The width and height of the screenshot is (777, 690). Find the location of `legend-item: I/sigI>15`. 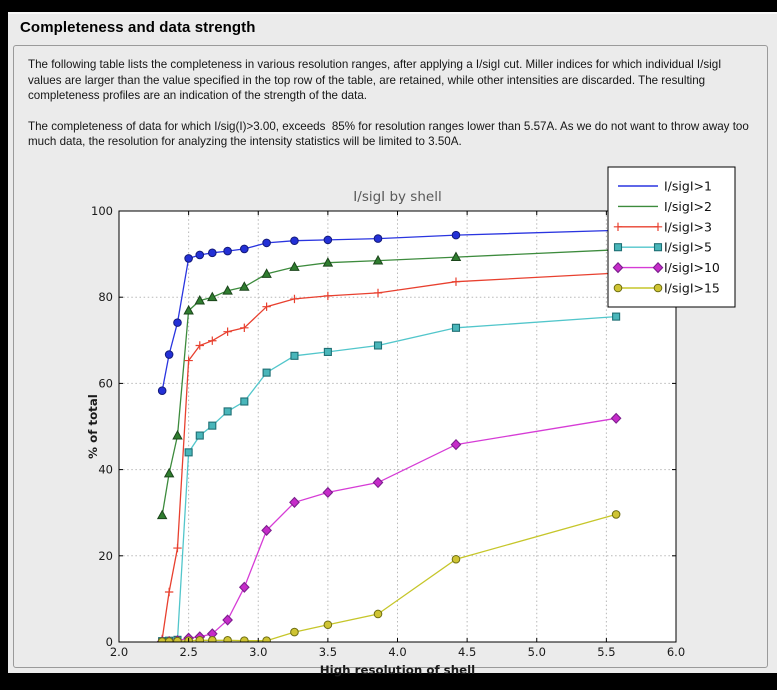

legend-item: I/sigI>15 is located at coordinates (666, 288).